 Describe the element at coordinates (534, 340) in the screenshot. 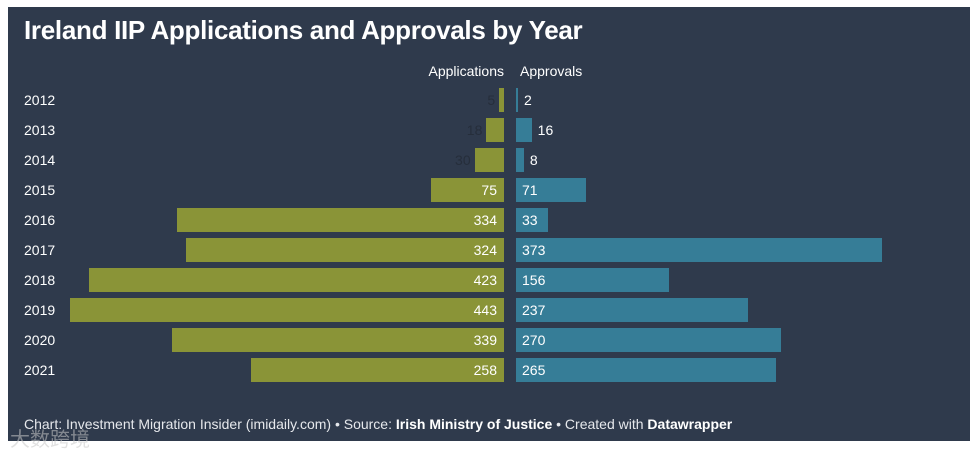

I see `approvals-value: 270` at that location.